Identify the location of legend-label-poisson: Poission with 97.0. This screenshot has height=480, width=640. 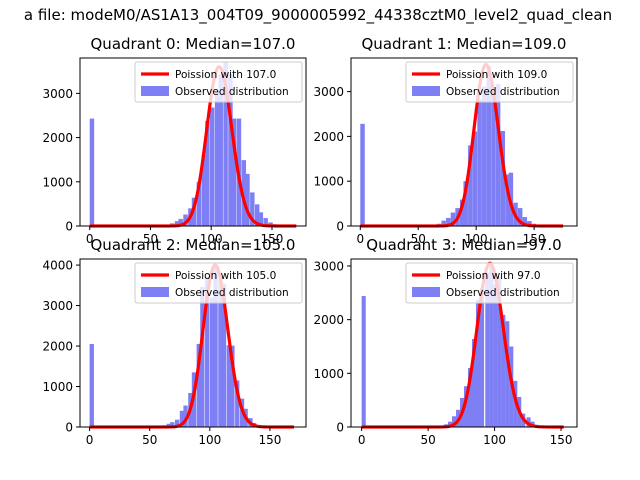
(493, 276).